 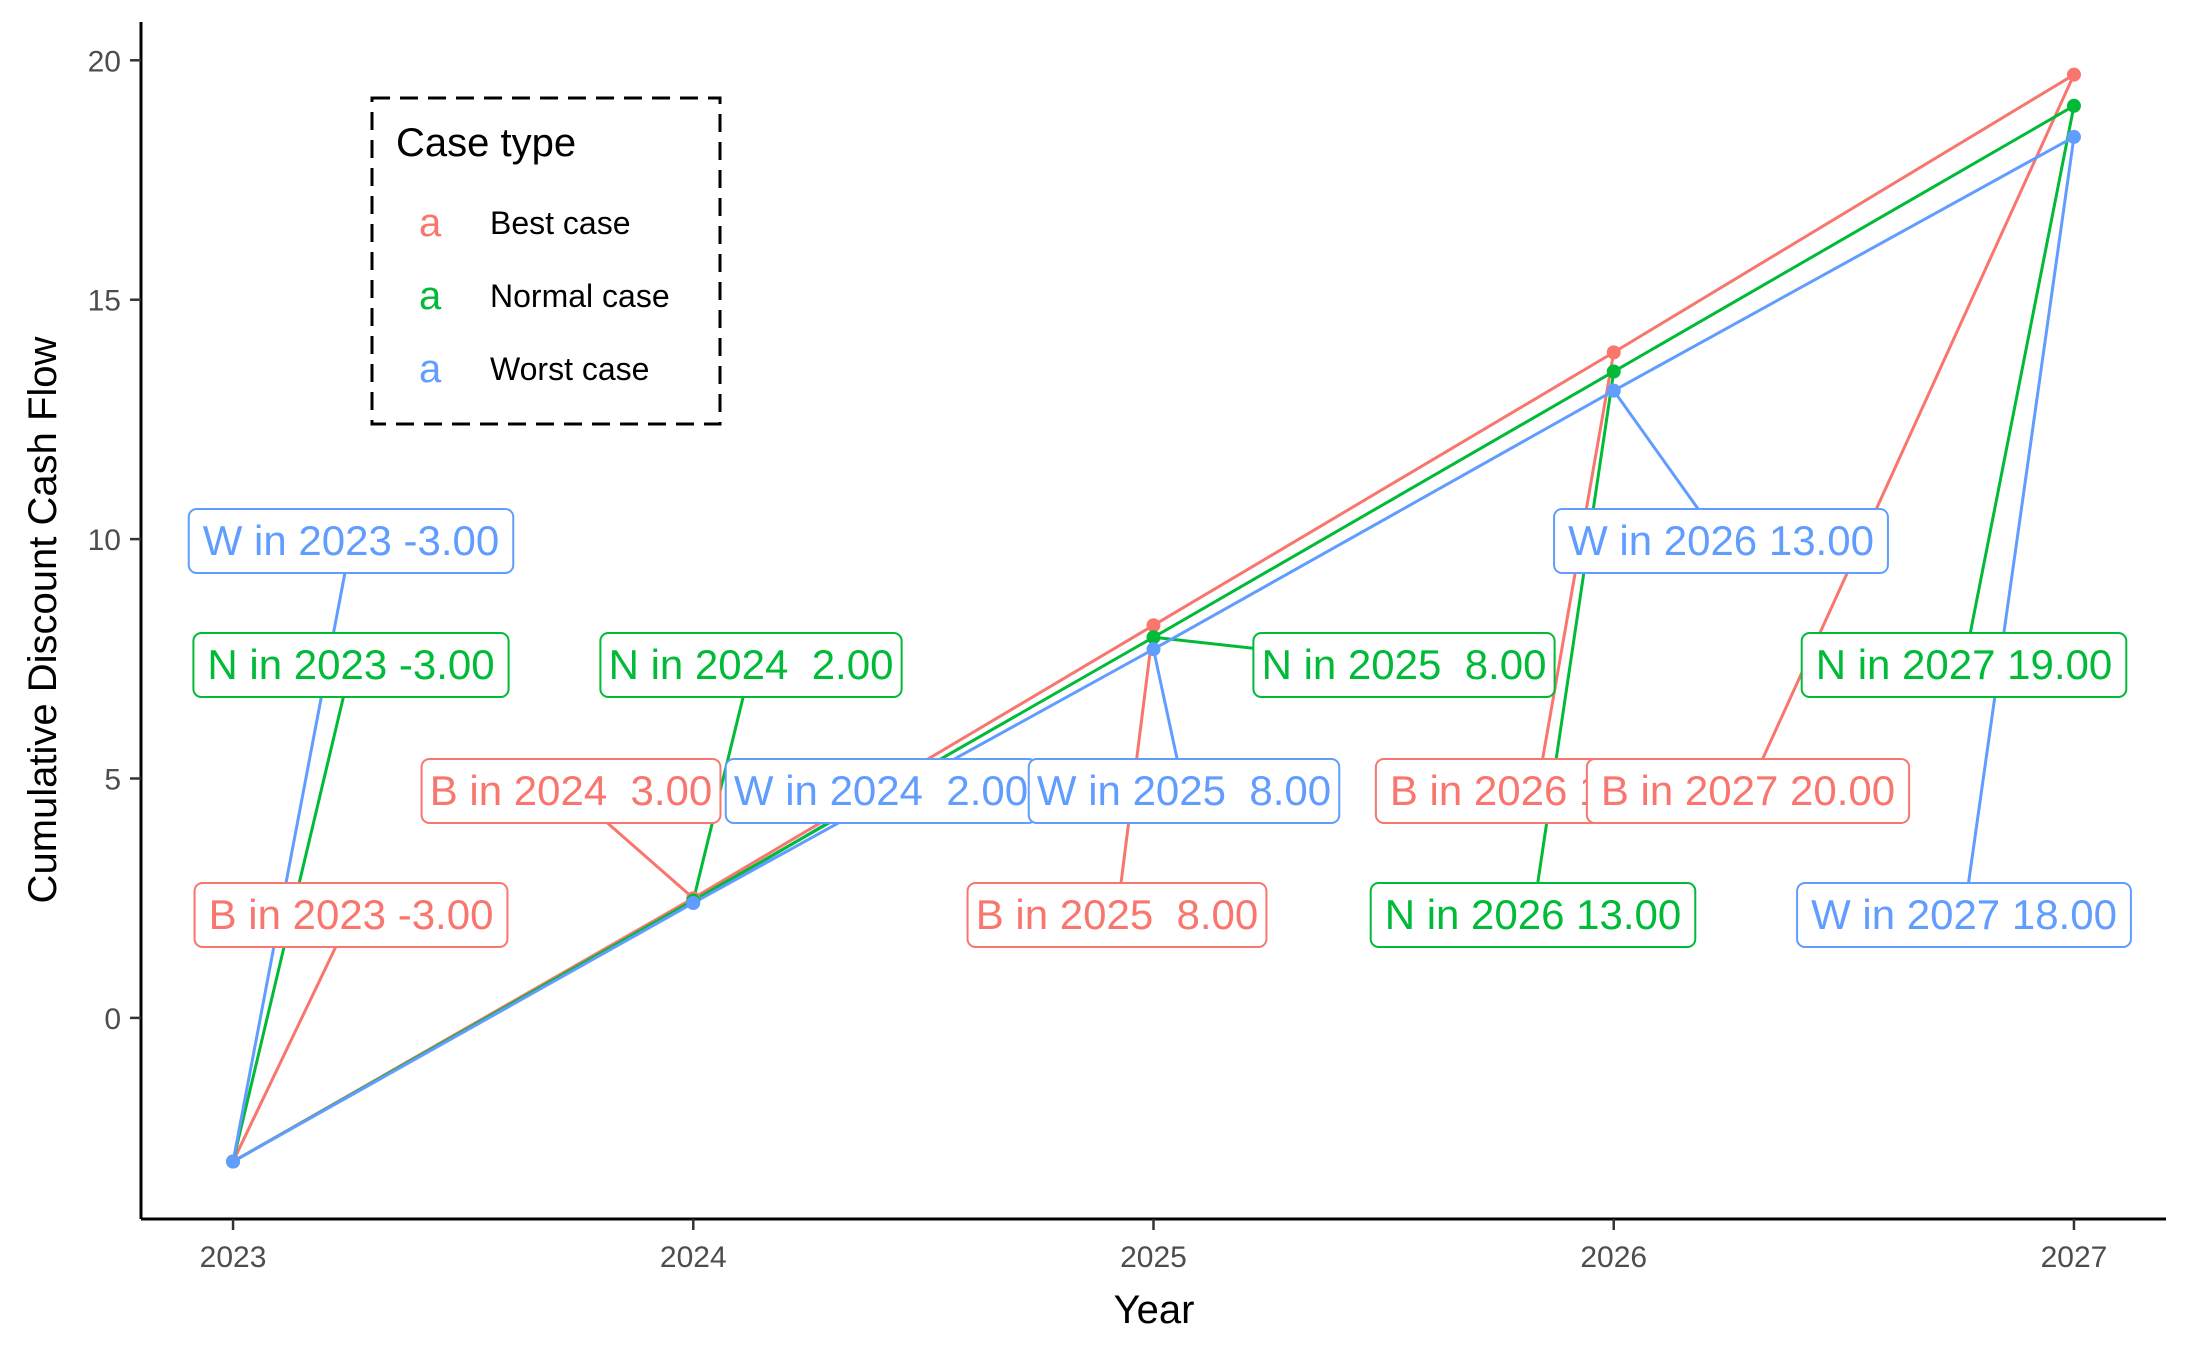 What do you see at coordinates (486, 143) in the screenshot?
I see `legend-title: Case type` at bounding box center [486, 143].